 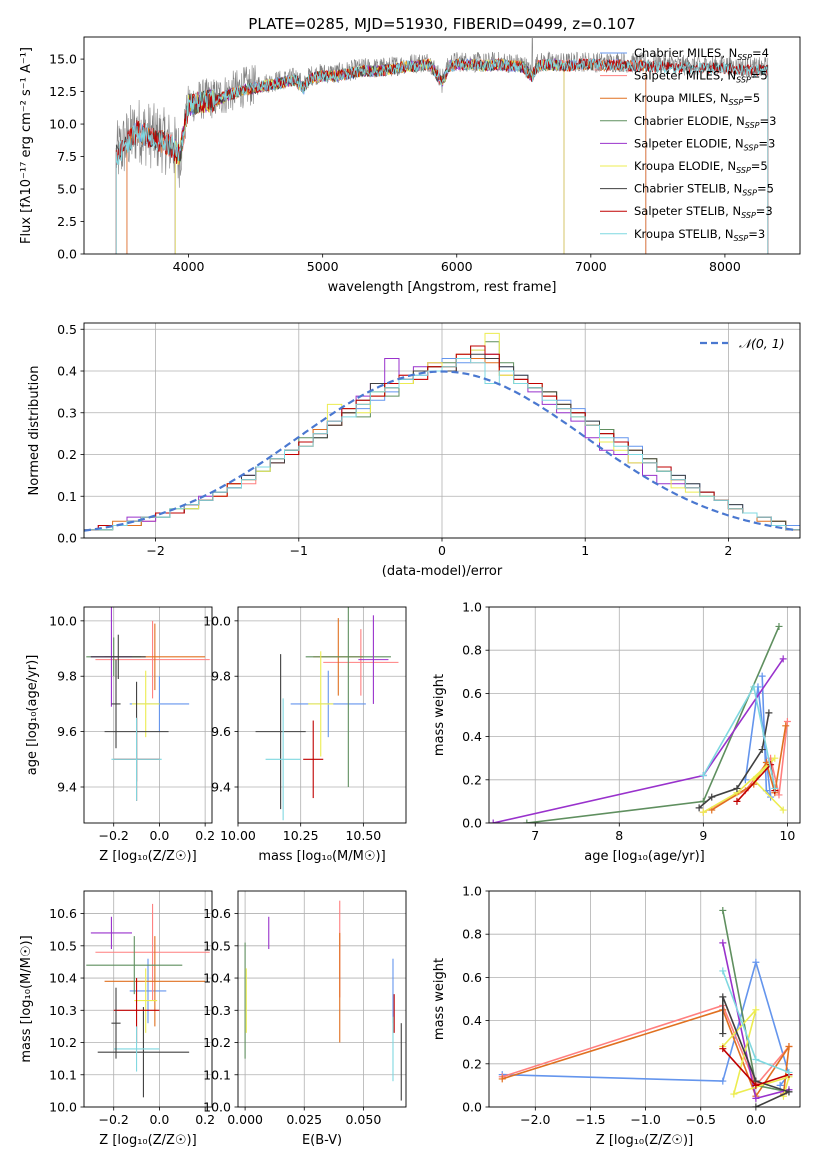 What do you see at coordinates (299, 550) in the screenshot?
I see `x-tick-label: −1` at bounding box center [299, 550].